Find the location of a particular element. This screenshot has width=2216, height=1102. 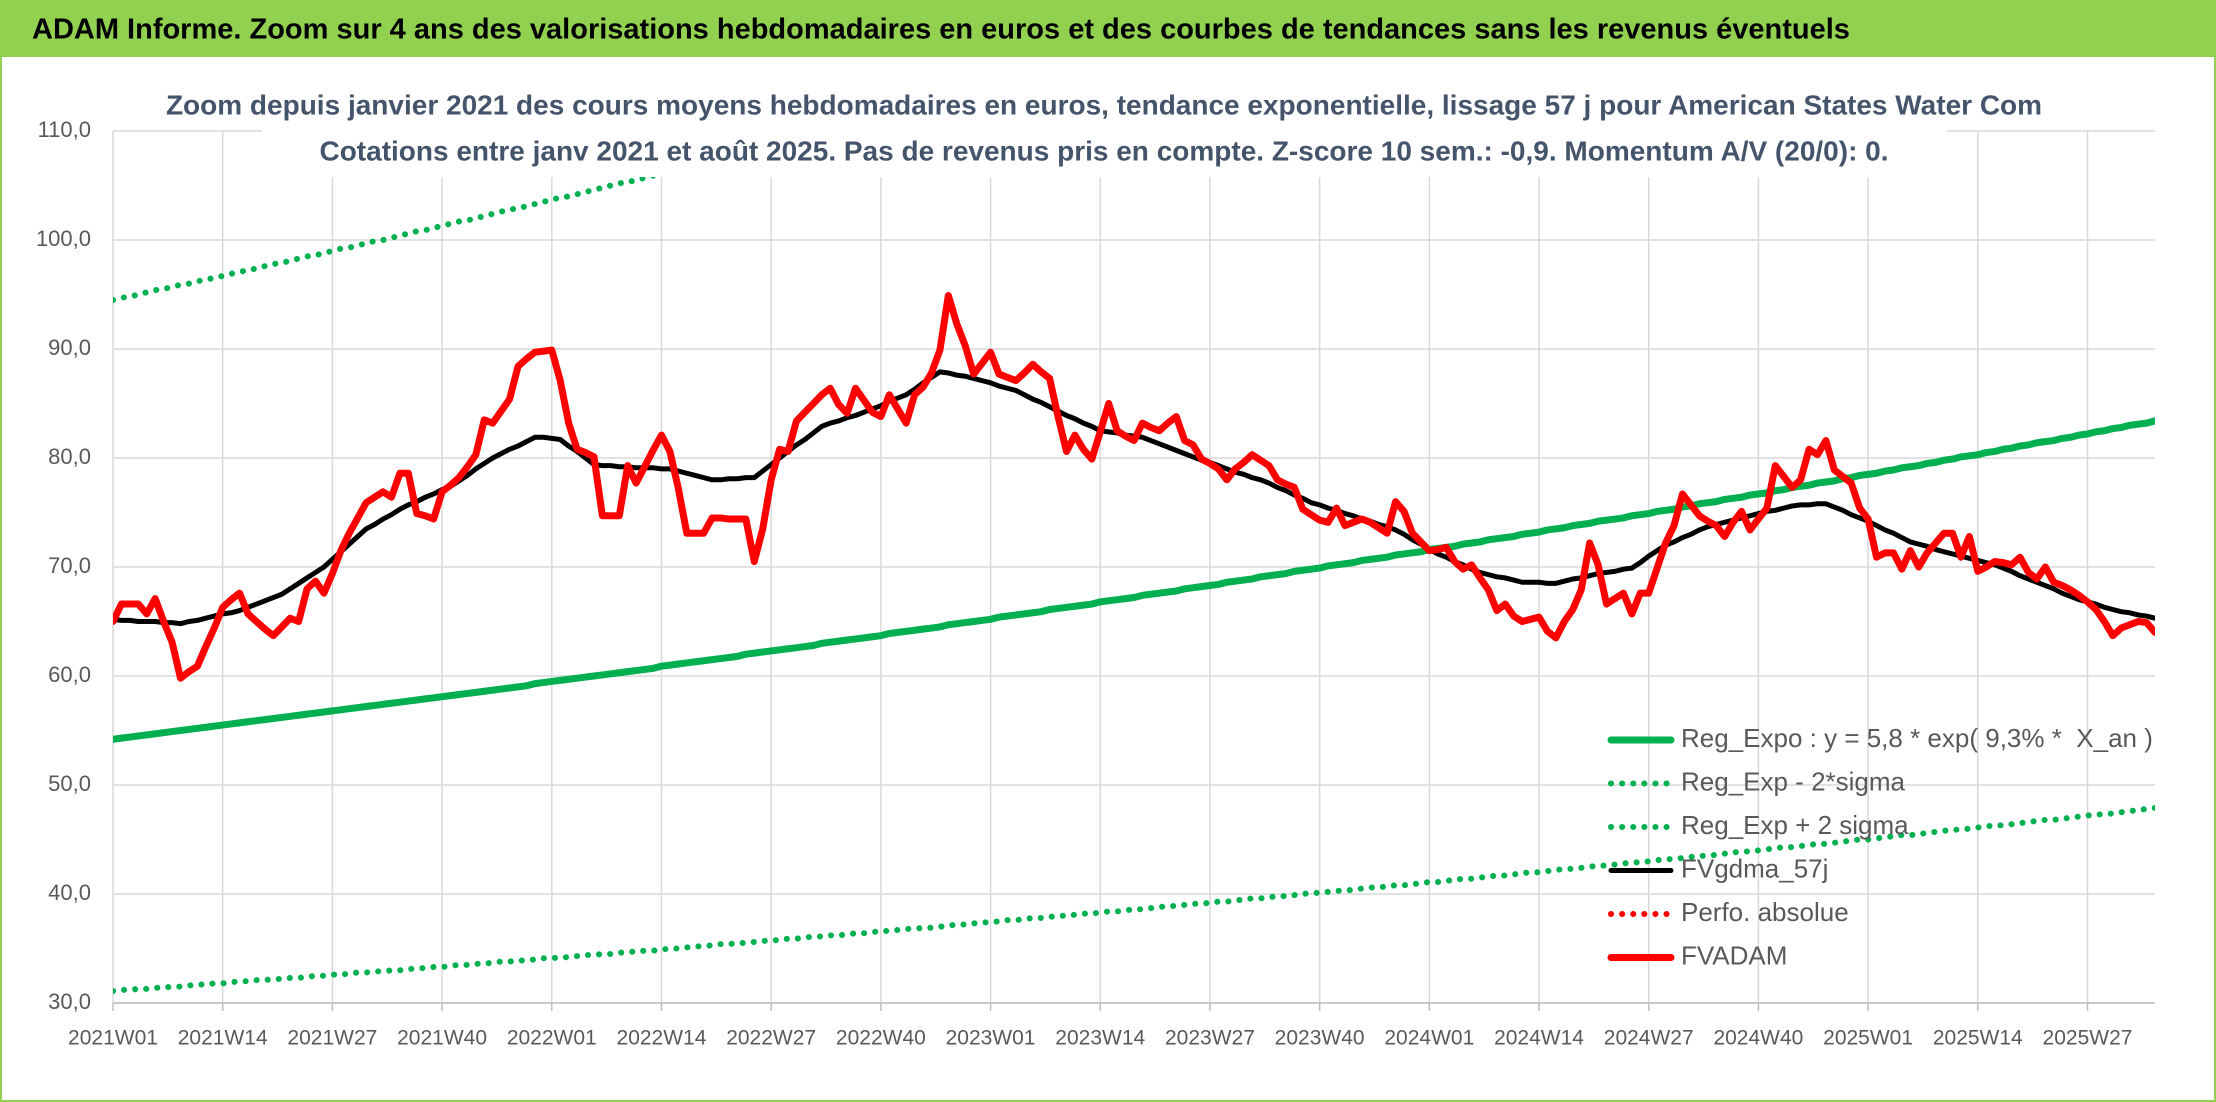

x-tick-label: 2023W27 is located at coordinates (1210, 1038).